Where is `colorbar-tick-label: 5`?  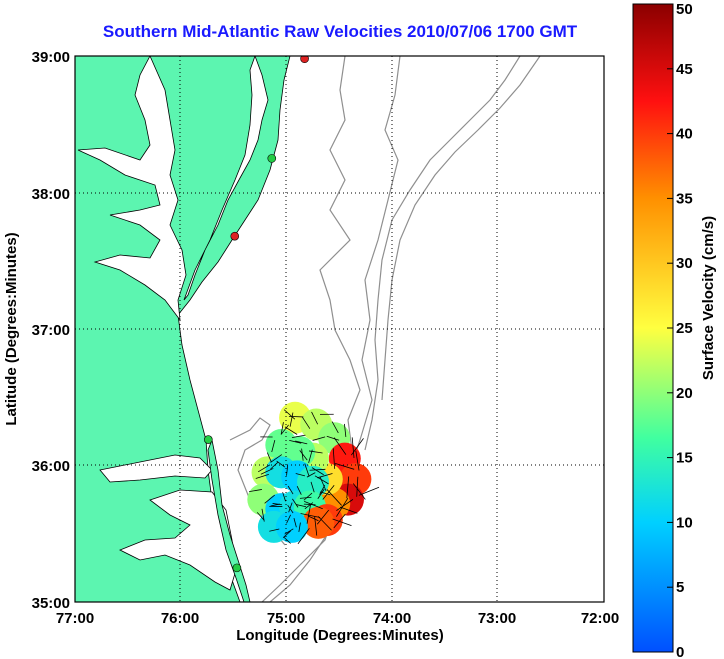 colorbar-tick-label: 5 is located at coordinates (680, 587).